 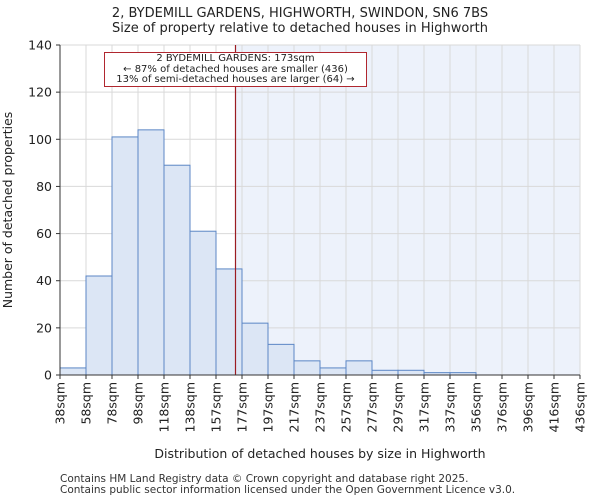 What do you see at coordinates (164, 407) in the screenshot?
I see `x-tick-label: 118sqm` at bounding box center [164, 407].